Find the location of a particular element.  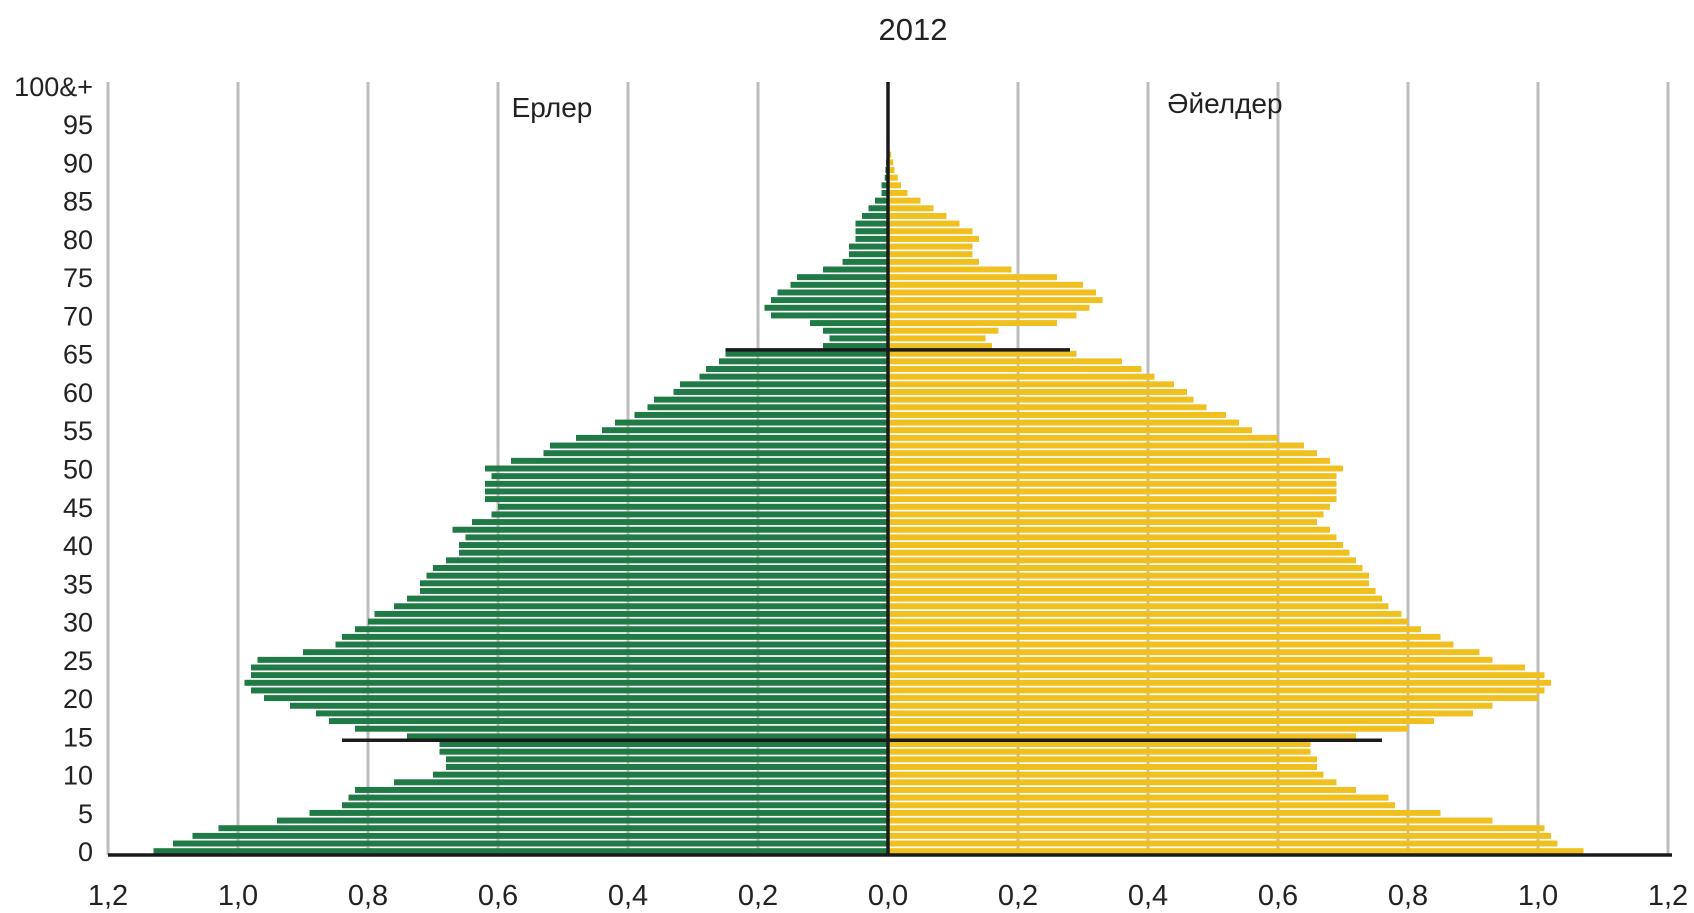

x-tick-0: 1,2 is located at coordinates (108, 896).